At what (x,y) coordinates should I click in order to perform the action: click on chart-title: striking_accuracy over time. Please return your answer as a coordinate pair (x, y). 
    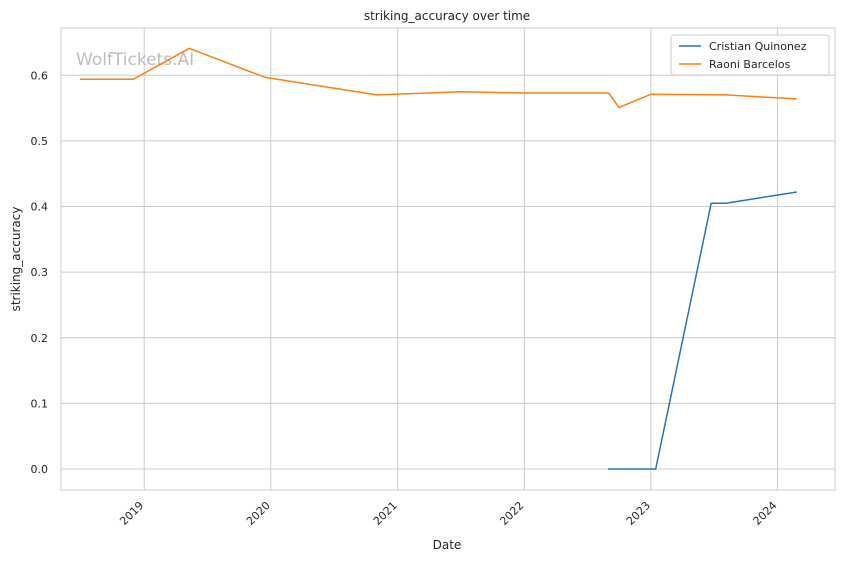
    Looking at the image, I should click on (447, 16).